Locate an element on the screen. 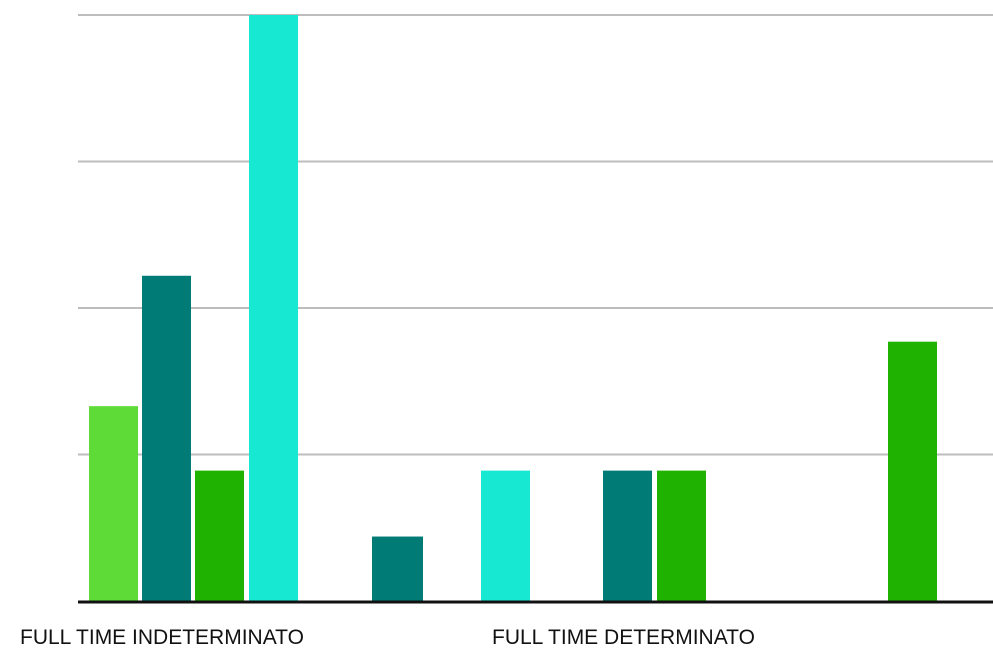 This screenshot has height=649, width=993. category-label: FULL TIME DETERMINATO is located at coordinates (623, 637).